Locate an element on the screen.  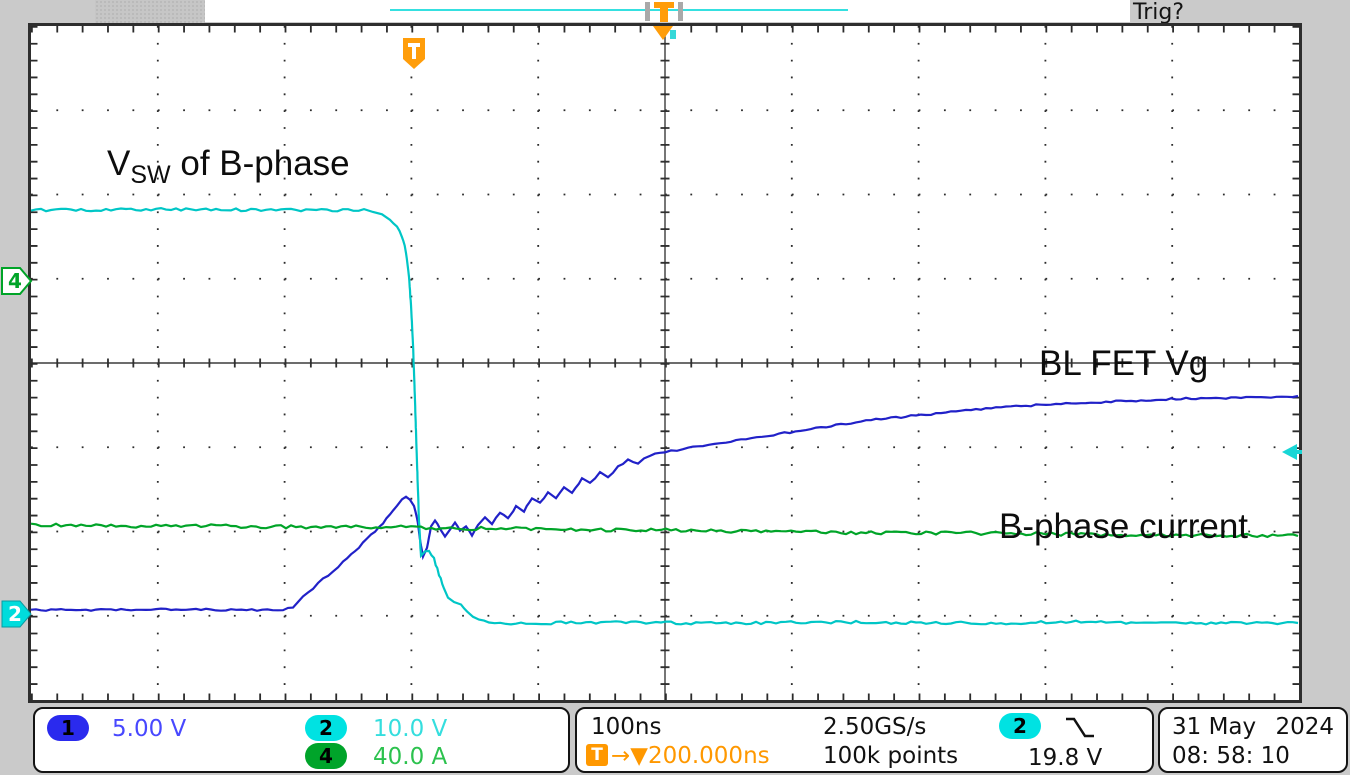
trigger-level-value: 19.8 V is located at coordinates (1065, 758).